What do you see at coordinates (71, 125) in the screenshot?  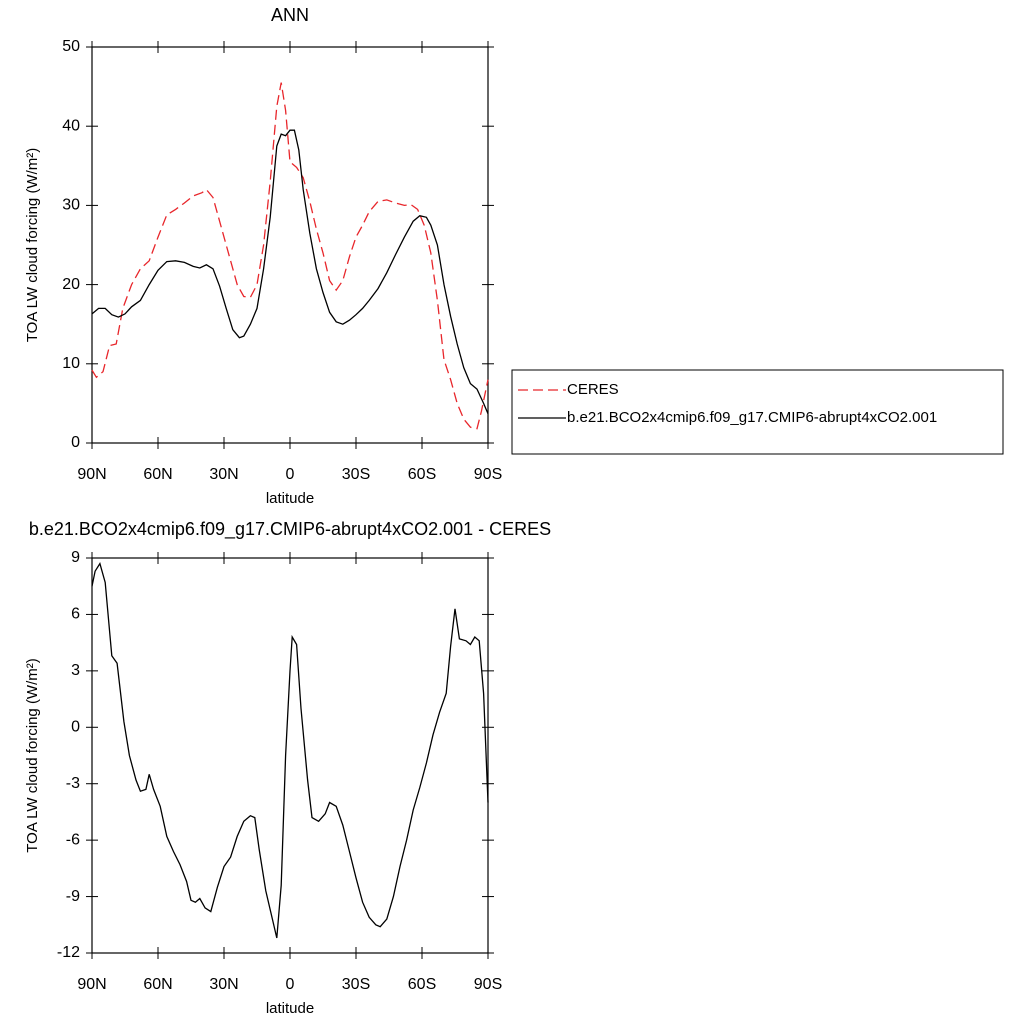 I see `y-tick-label: 40` at bounding box center [71, 125].